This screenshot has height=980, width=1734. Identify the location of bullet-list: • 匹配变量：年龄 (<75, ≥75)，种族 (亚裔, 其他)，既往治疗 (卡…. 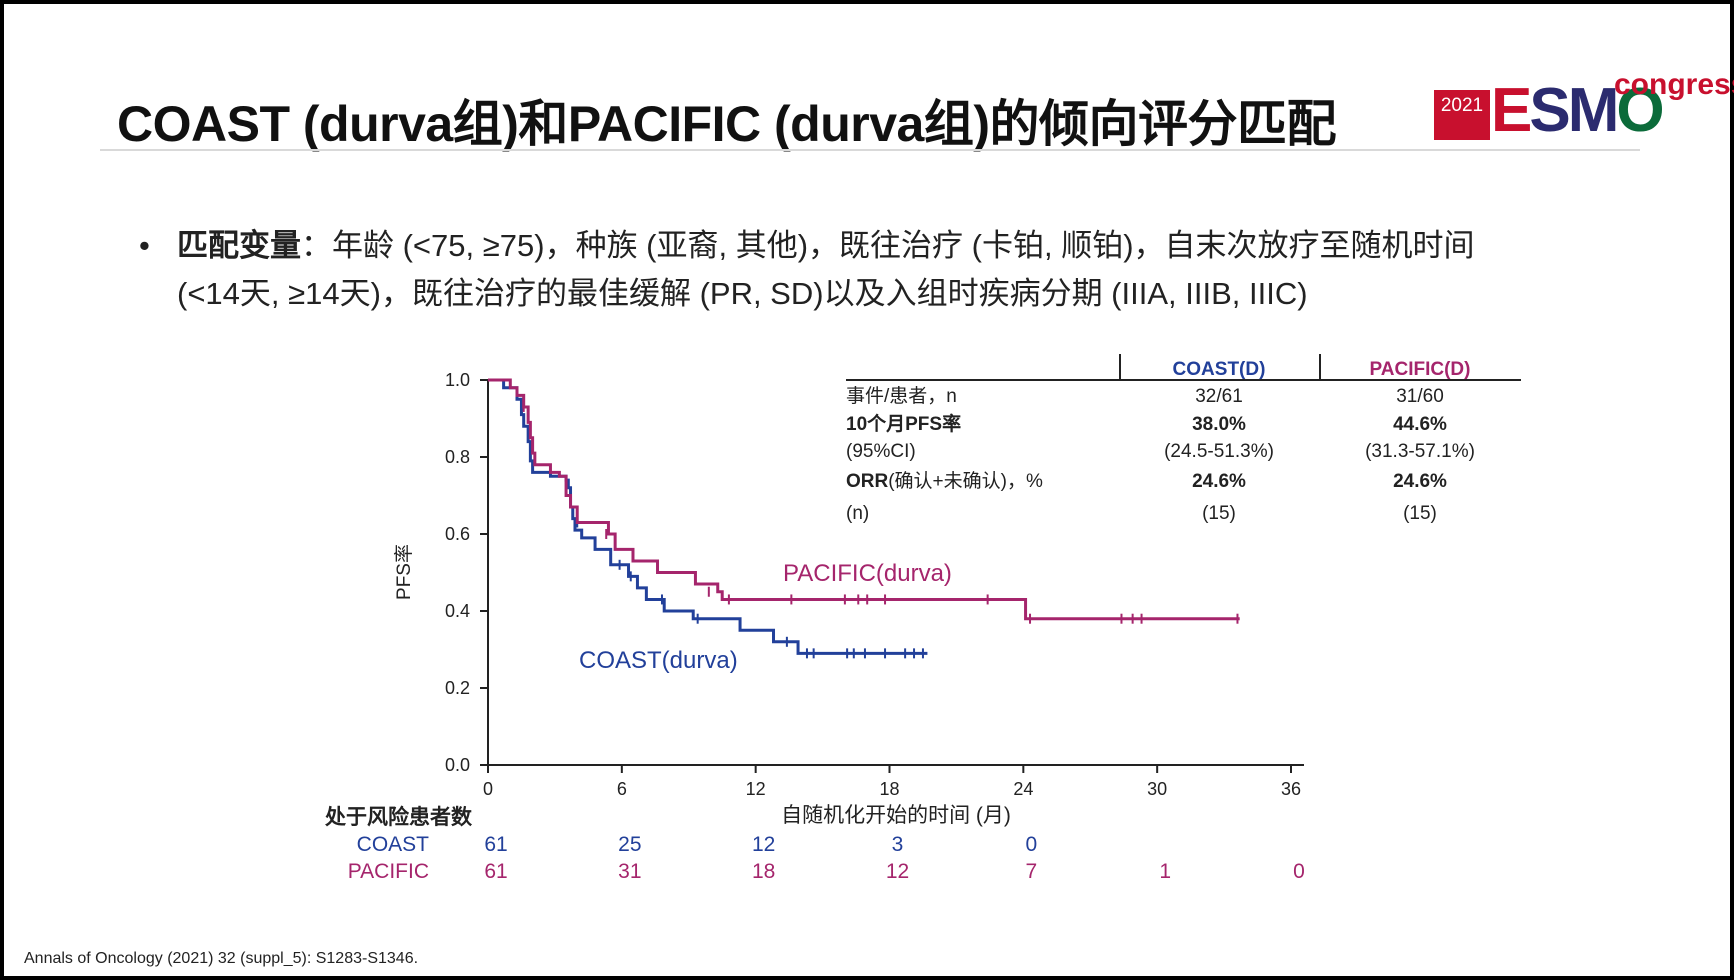
(849, 270).